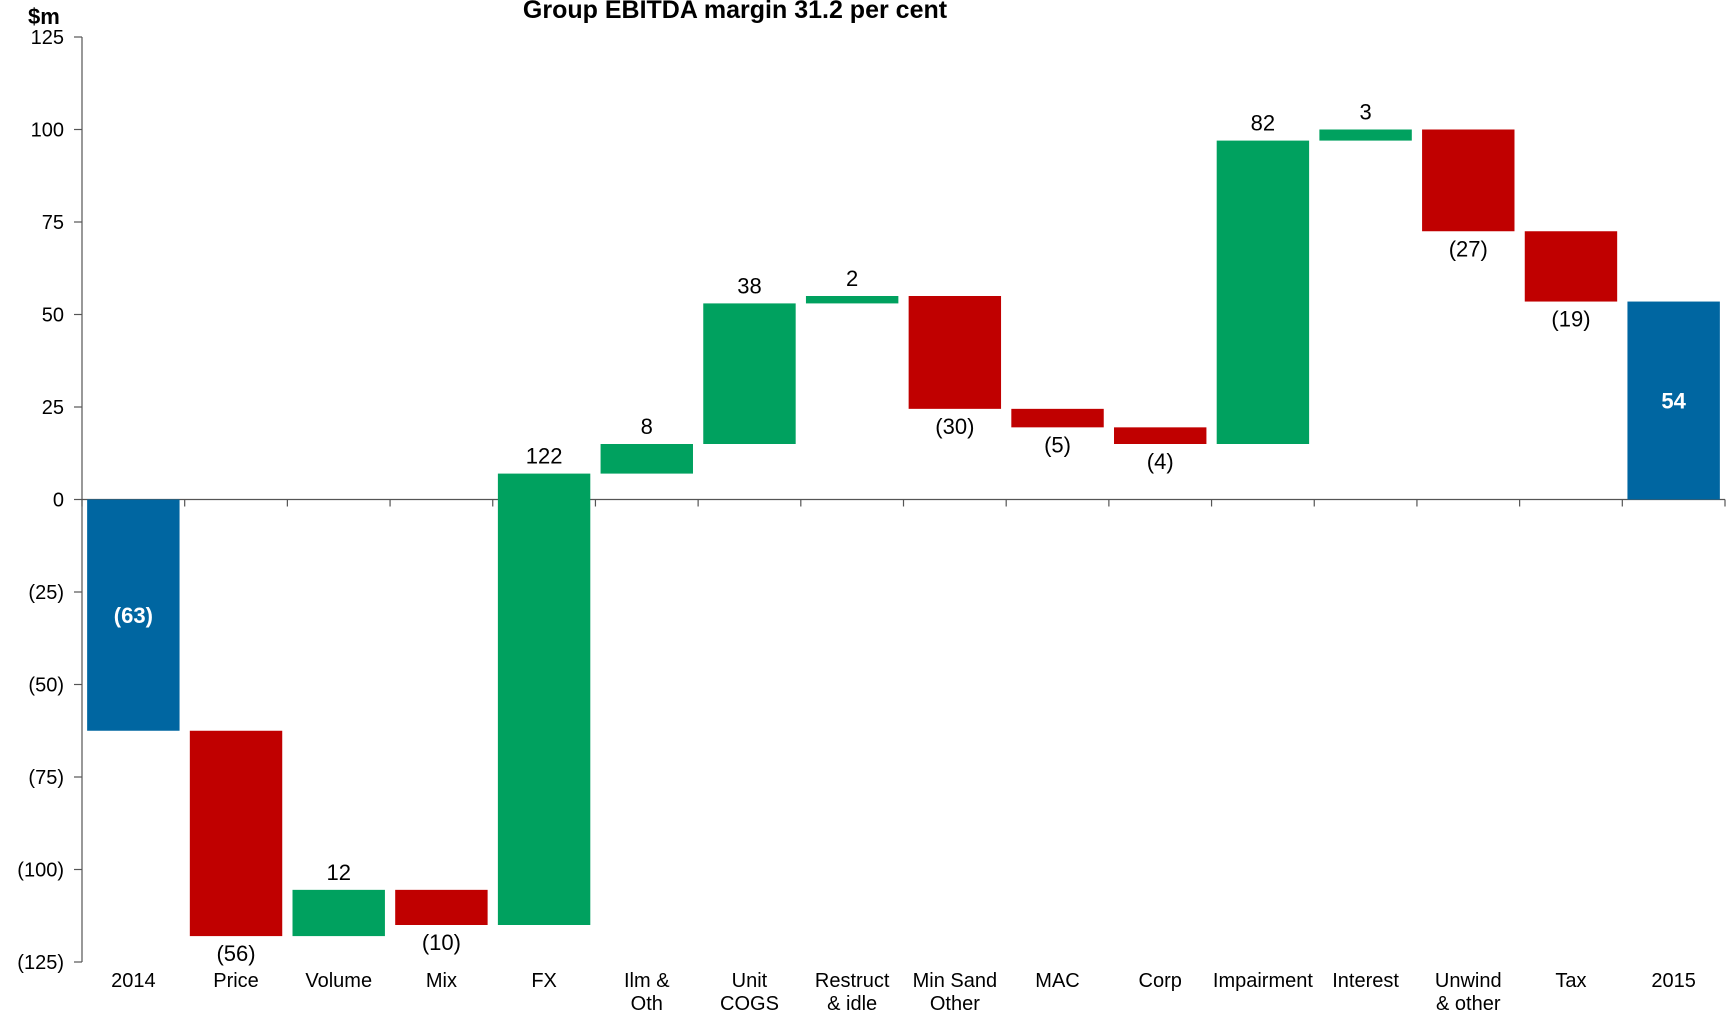 The height and width of the screenshot is (1022, 1732). Describe the element at coordinates (1263, 981) in the screenshot. I see `category-label: Impairment` at that location.